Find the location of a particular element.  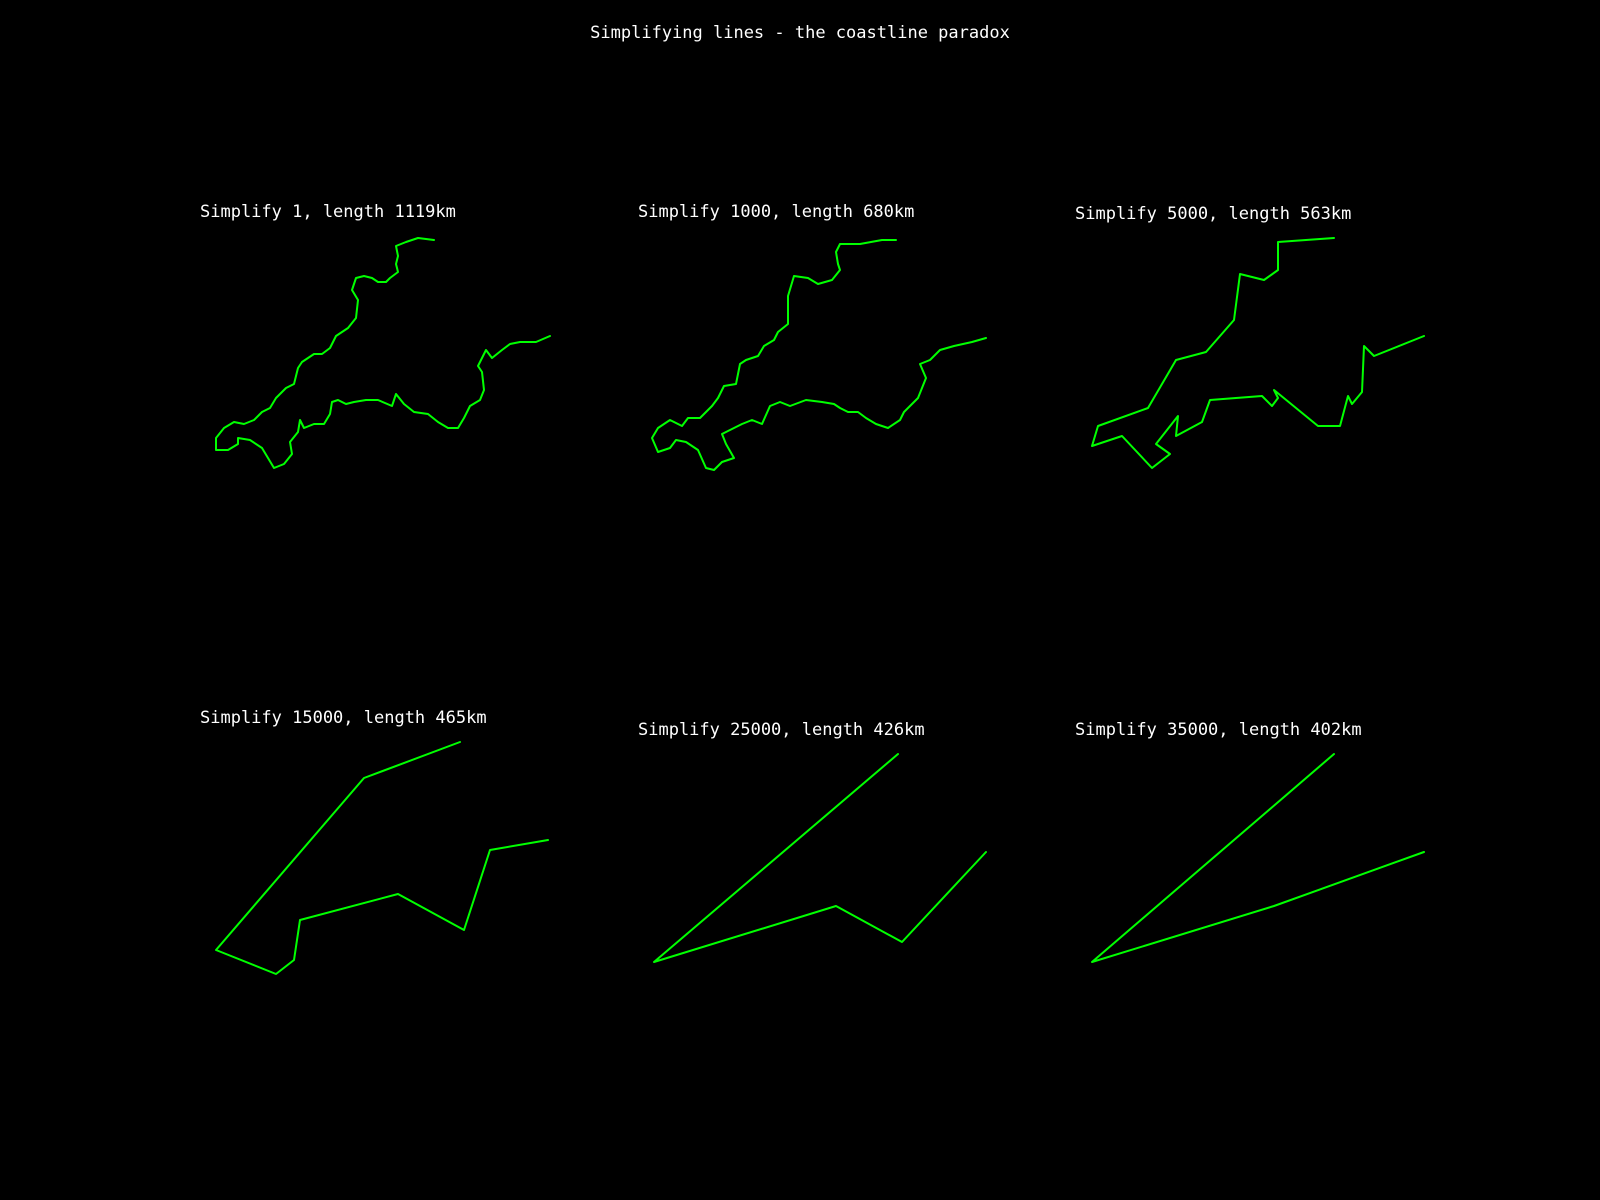

subplot-title: Simplify 1000, length 680km is located at coordinates (776, 212).